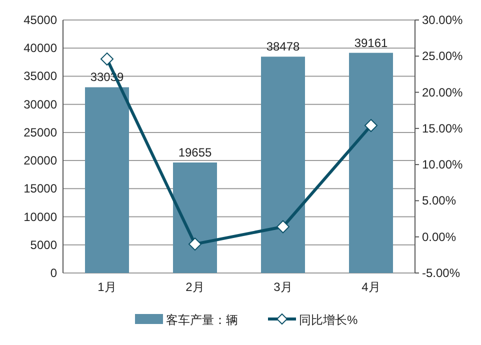 Image resolution: width=481 pixels, height=345 pixels. Describe the element at coordinates (439, 237) in the screenshot. I see `y2-tick-label: 0.00%` at that location.